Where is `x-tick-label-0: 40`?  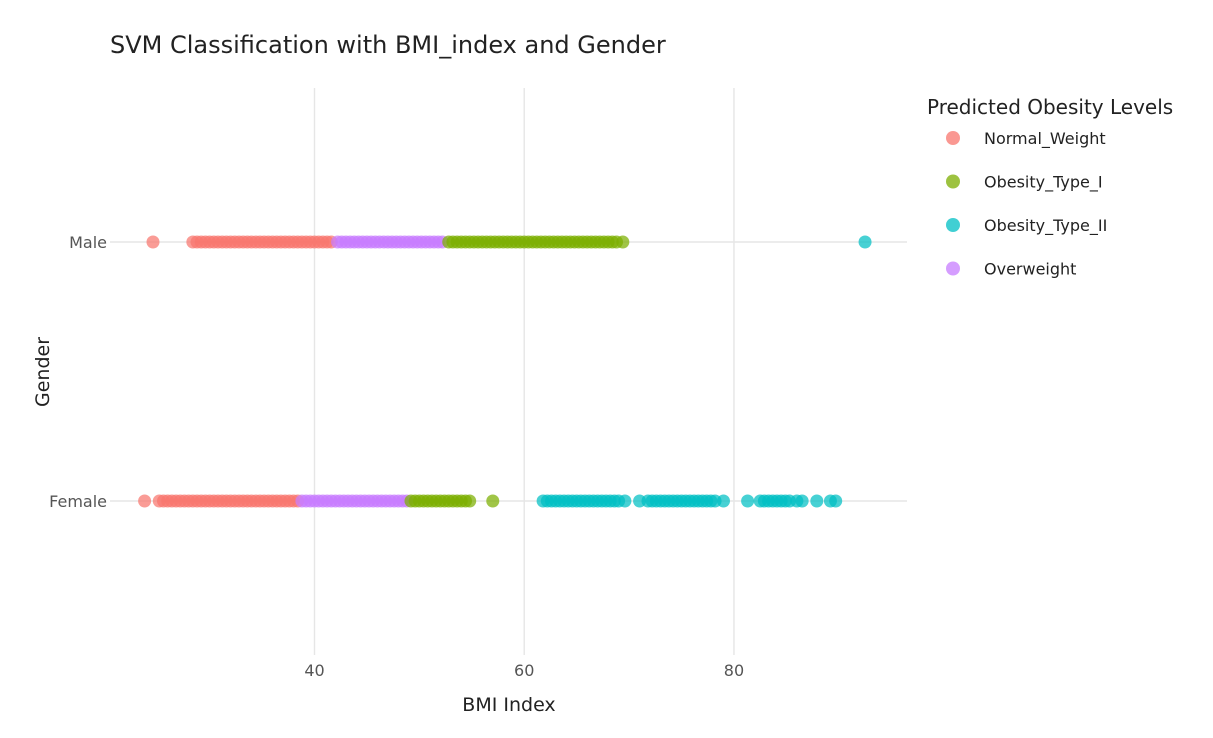
x-tick-label-0: 40 is located at coordinates (314, 670).